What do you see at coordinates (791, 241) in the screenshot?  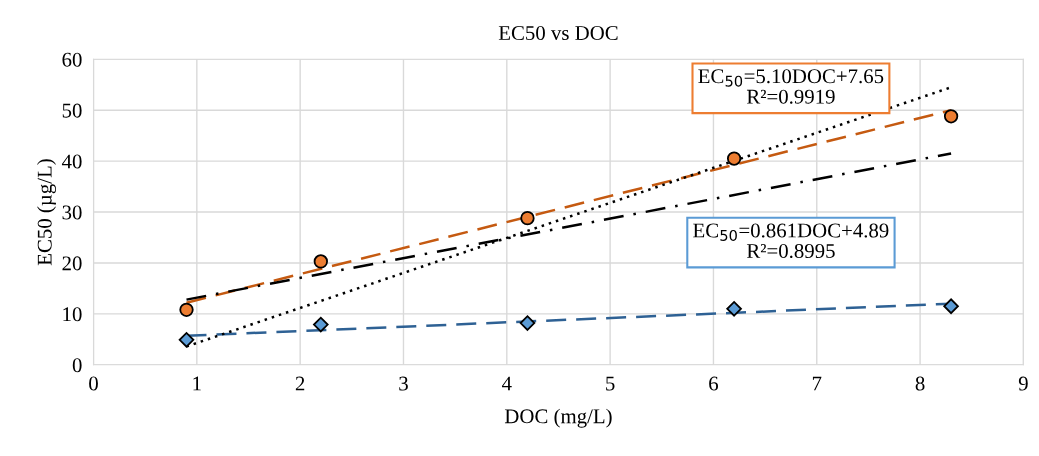 I see `annotation: EC$_{50}$=0.861DOC+4.89 R²=0.8995` at bounding box center [791, 241].